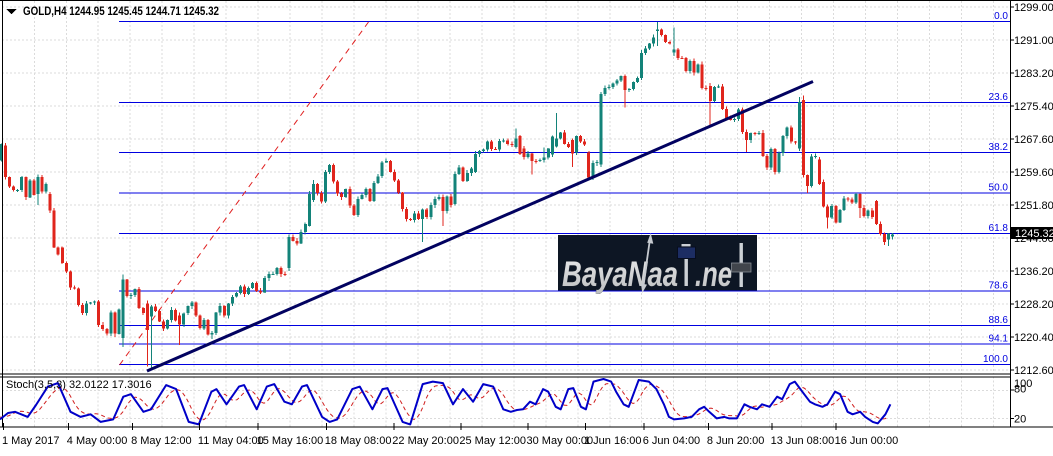  I want to click on svg-text: 38.2, so click(999, 147).